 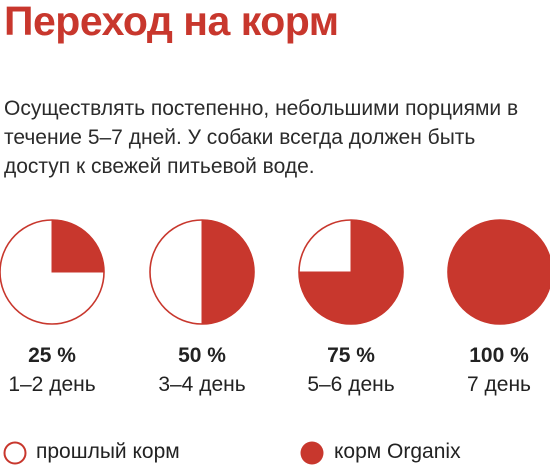 What do you see at coordinates (351, 384) in the screenshot?
I see `stage-3-days: 5–6 день` at bounding box center [351, 384].